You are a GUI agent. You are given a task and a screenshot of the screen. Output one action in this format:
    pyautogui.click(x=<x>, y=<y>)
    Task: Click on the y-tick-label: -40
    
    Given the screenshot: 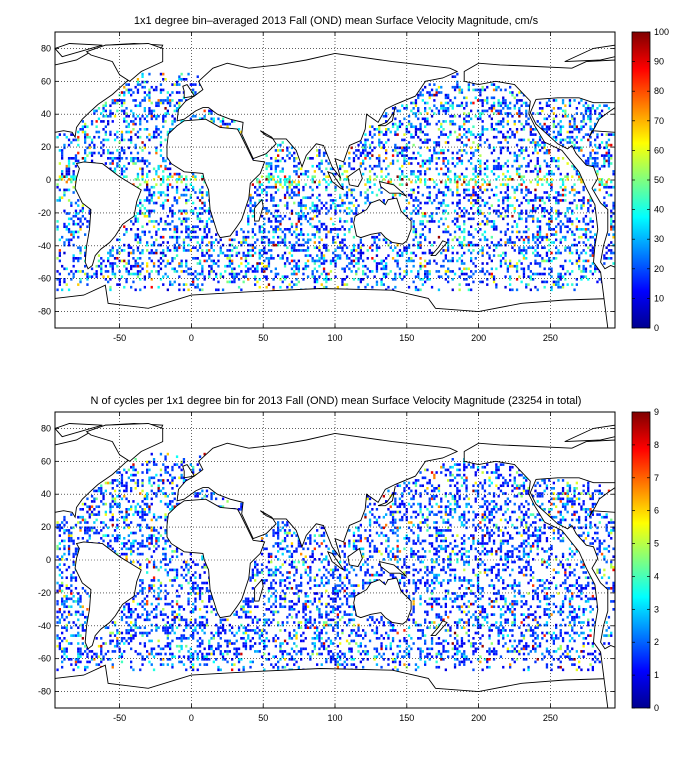 What is the action you would take?
    pyautogui.click(x=44, y=246)
    